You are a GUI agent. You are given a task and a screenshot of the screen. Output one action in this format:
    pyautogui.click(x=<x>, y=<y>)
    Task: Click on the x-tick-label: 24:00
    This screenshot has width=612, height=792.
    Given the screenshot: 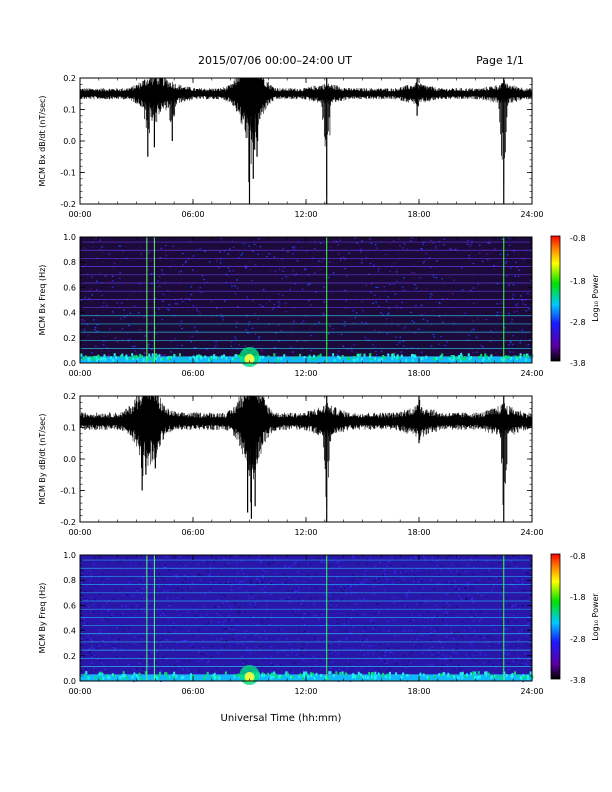 What is the action you would take?
    pyautogui.click(x=531, y=691)
    